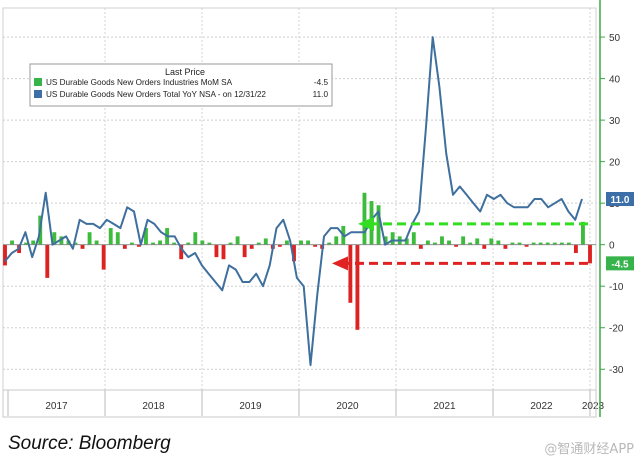  What do you see at coordinates (593, 406) in the screenshot?
I see `x-tick-label: 2023` at bounding box center [593, 406].